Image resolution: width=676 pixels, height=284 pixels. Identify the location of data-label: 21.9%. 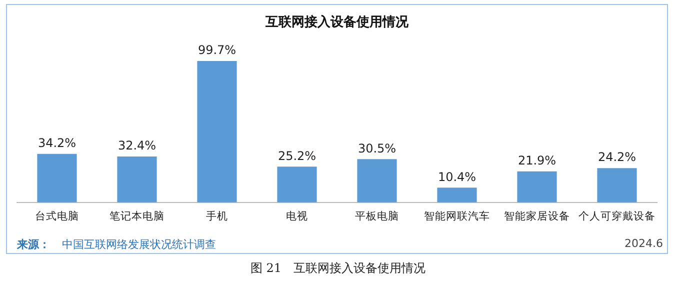
(537, 160).